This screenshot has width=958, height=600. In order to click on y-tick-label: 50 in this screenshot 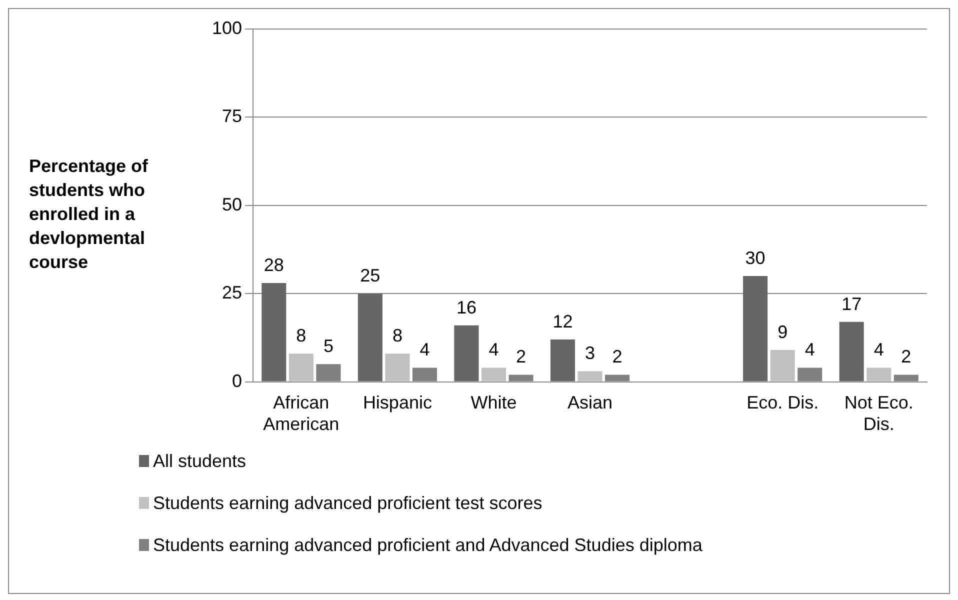, I will do `click(232, 204)`.